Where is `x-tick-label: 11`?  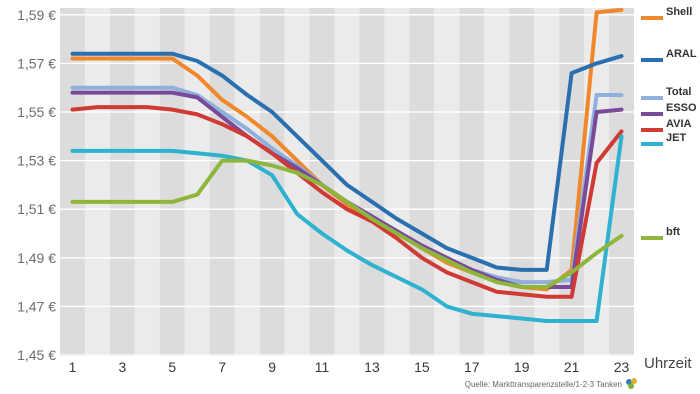
x-tick-label: 11 is located at coordinates (322, 367).